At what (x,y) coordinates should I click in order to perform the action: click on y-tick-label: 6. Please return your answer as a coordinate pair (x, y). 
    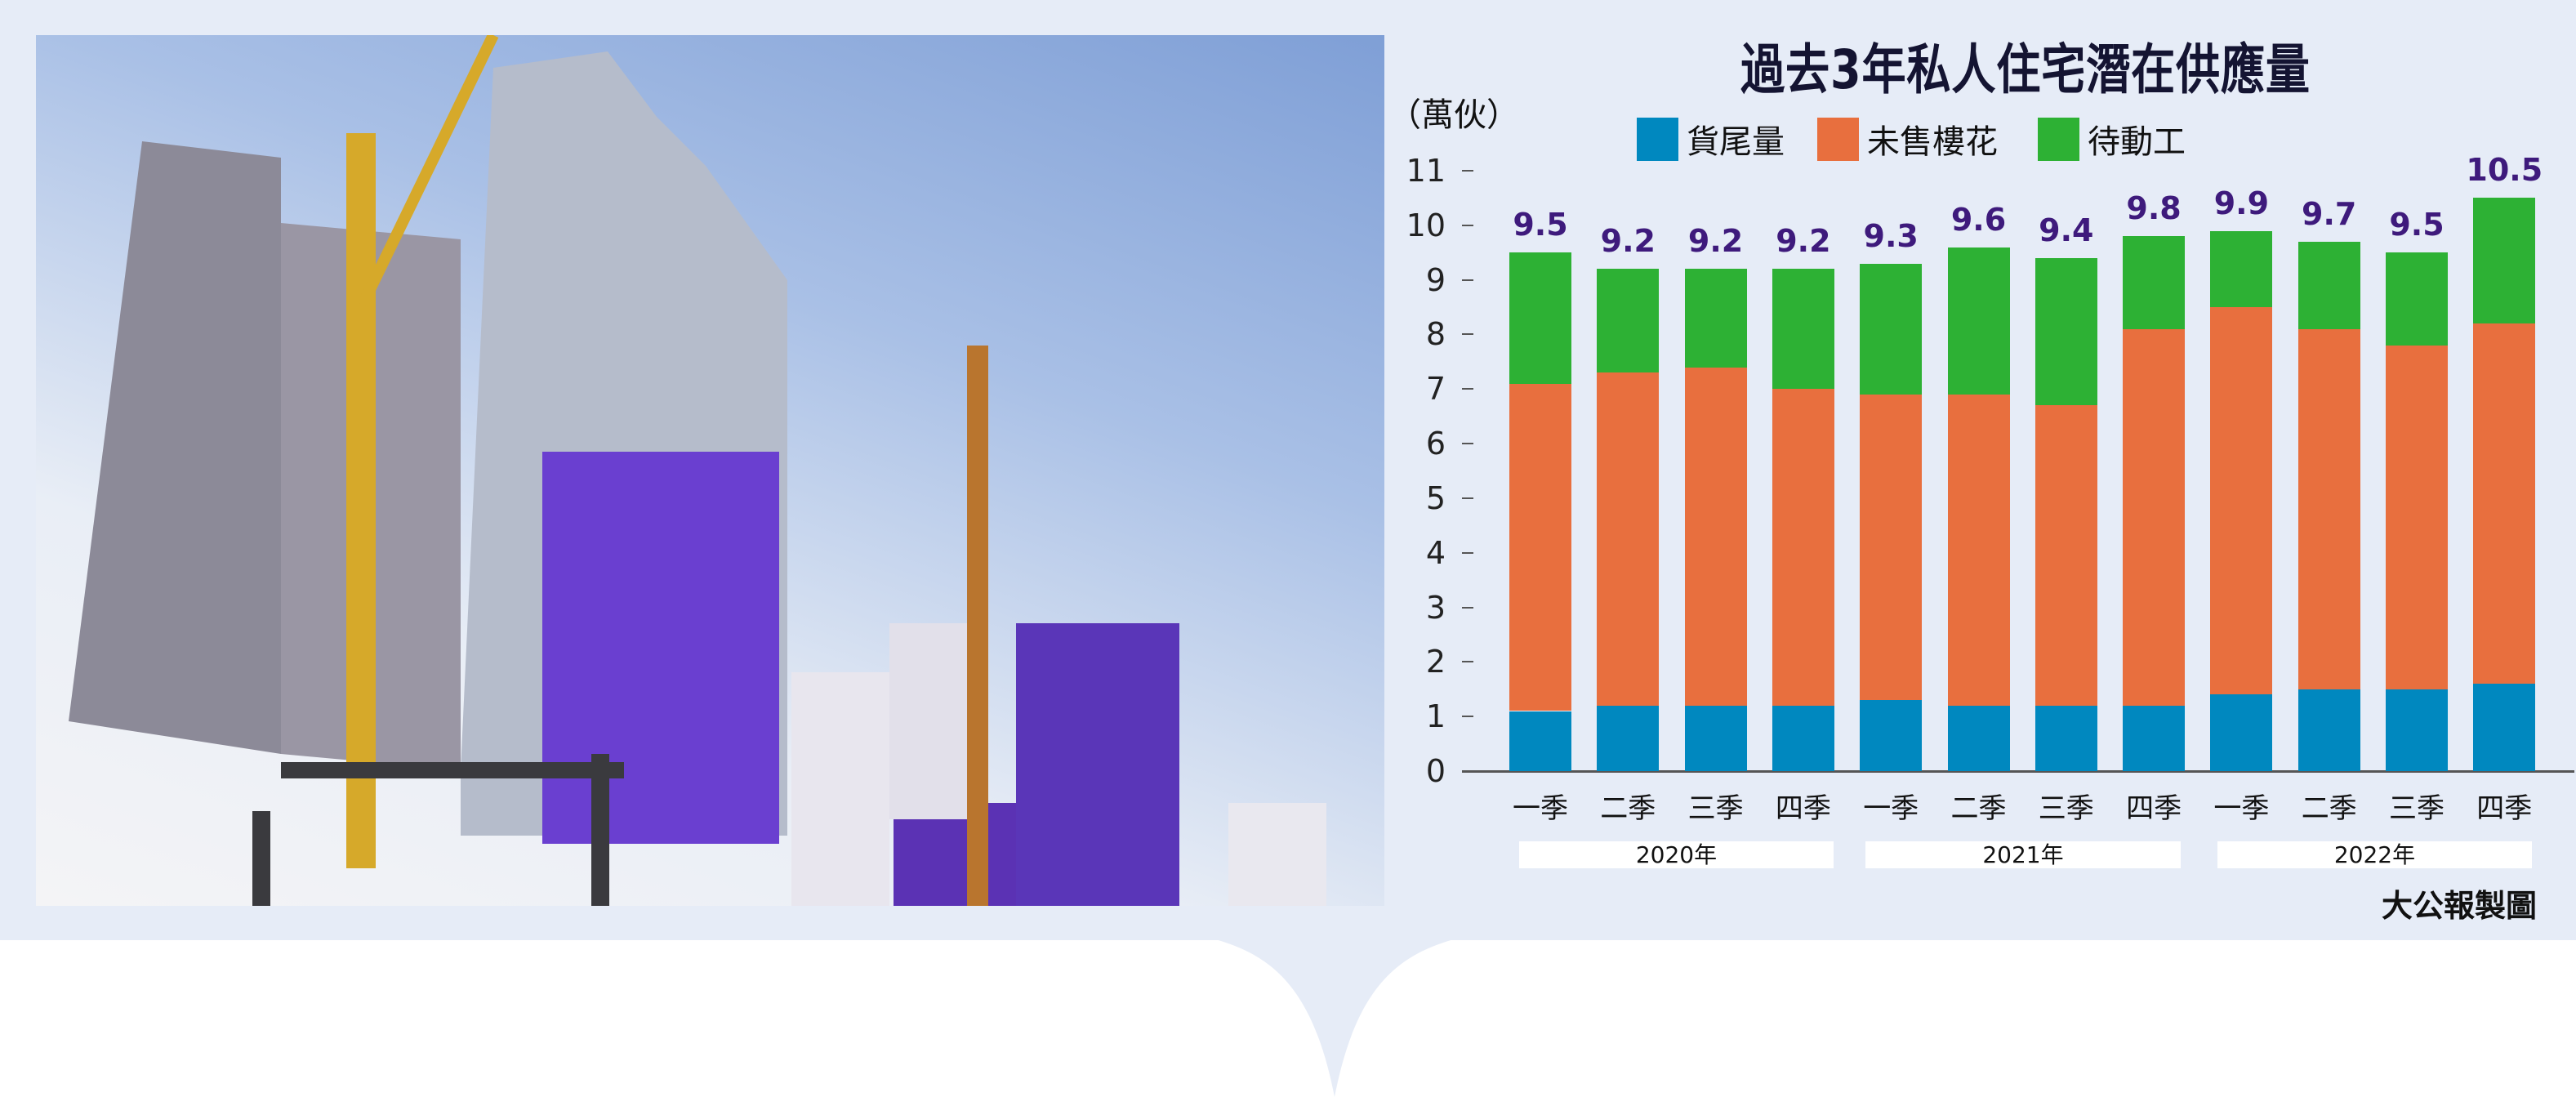
    Looking at the image, I should click on (1435, 444).